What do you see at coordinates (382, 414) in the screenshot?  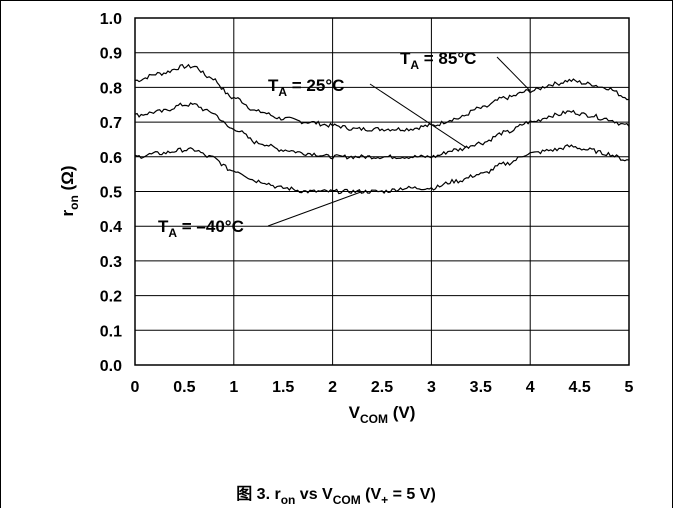 I see `x-axis-title: VCOM (V)` at bounding box center [382, 414].